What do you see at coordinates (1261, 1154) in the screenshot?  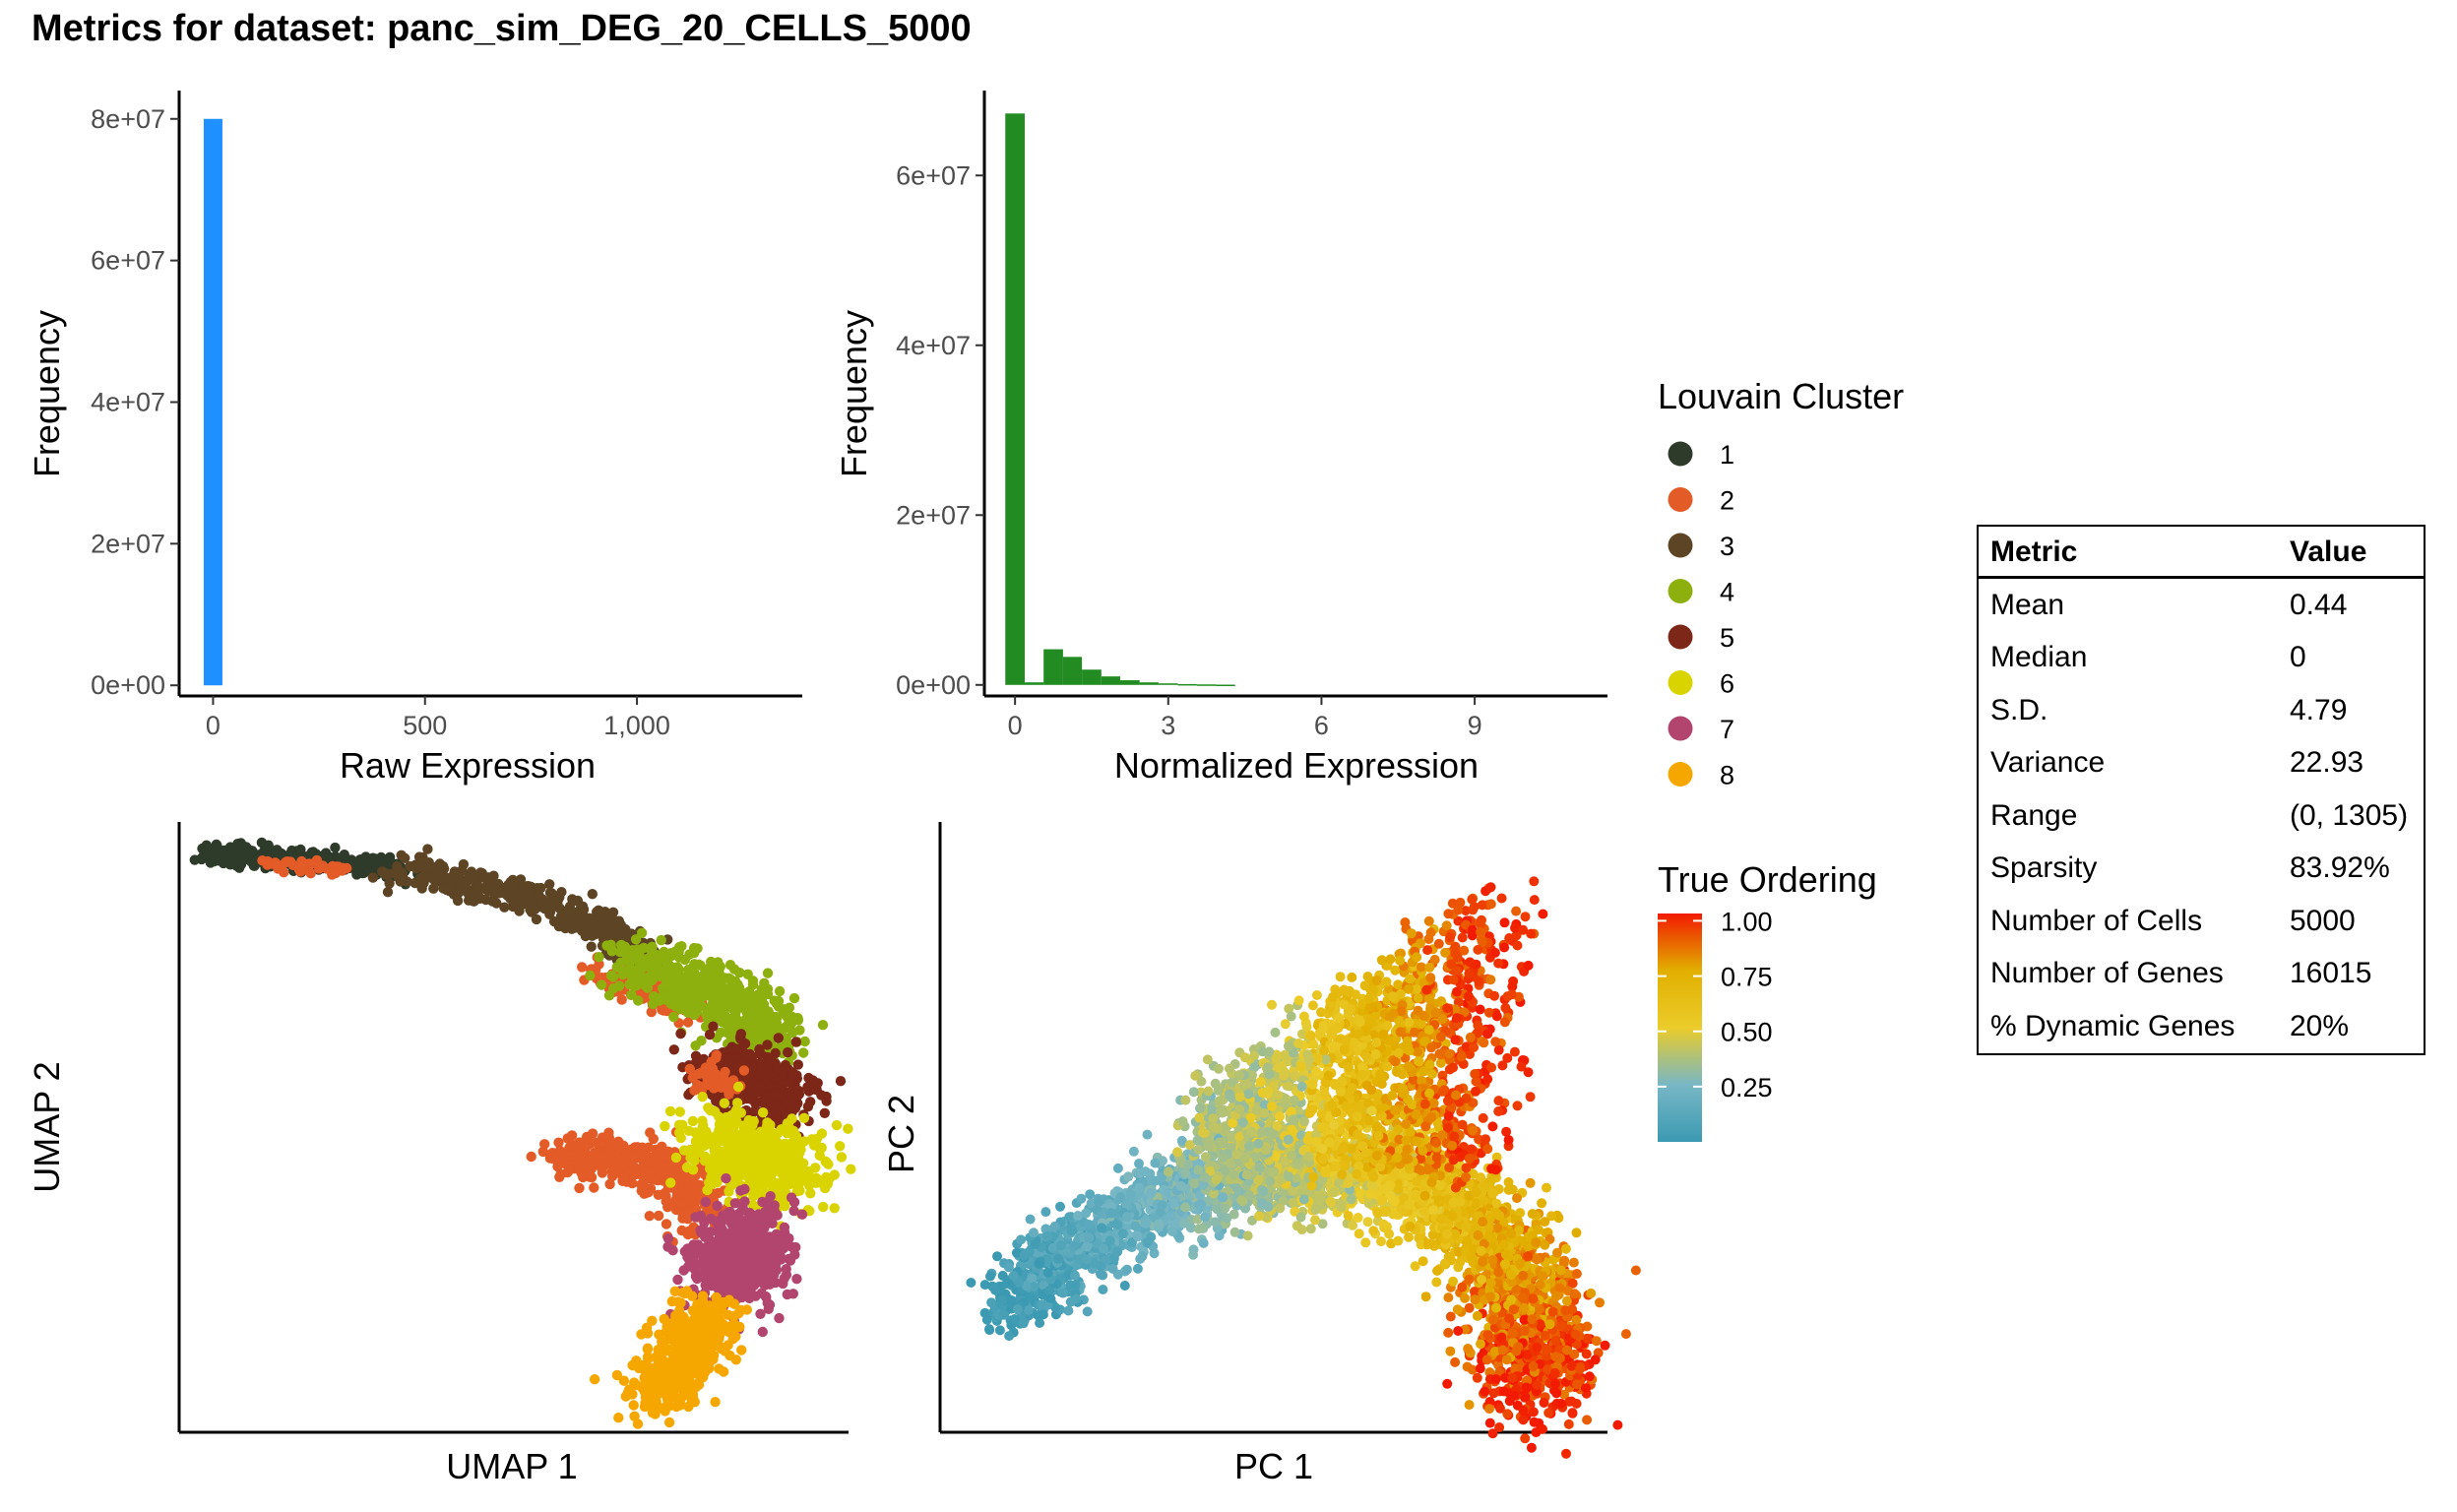 I see `pca-panel: PC 1 PC 2` at bounding box center [1261, 1154].